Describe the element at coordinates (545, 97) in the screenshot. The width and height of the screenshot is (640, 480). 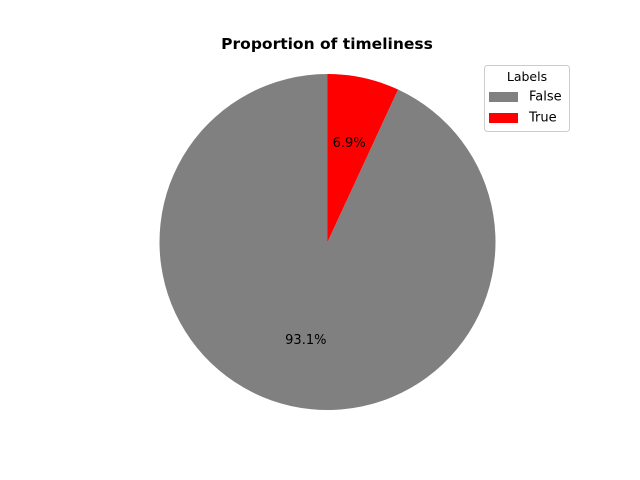
I see `legend-label-false: False` at that location.